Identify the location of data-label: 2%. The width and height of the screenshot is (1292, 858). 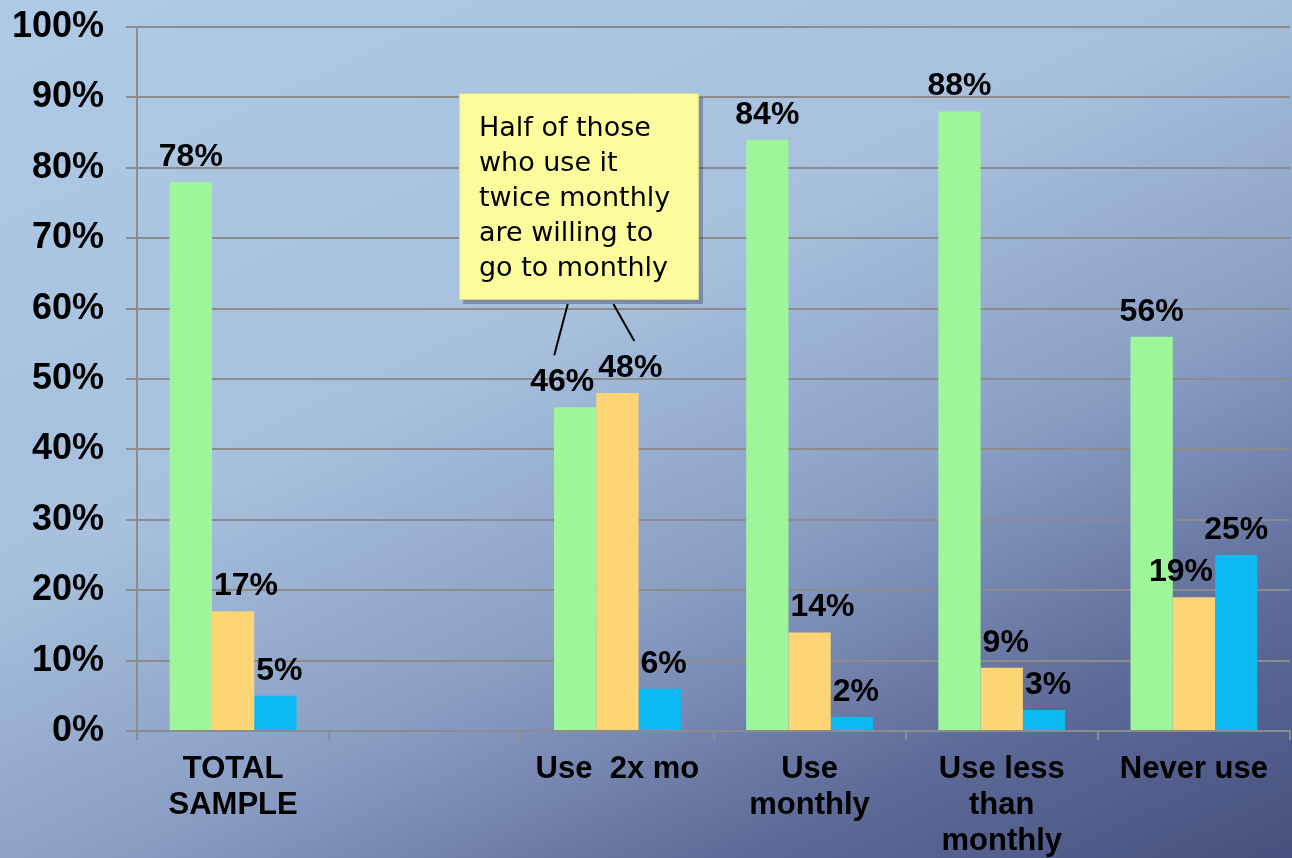
(855, 689).